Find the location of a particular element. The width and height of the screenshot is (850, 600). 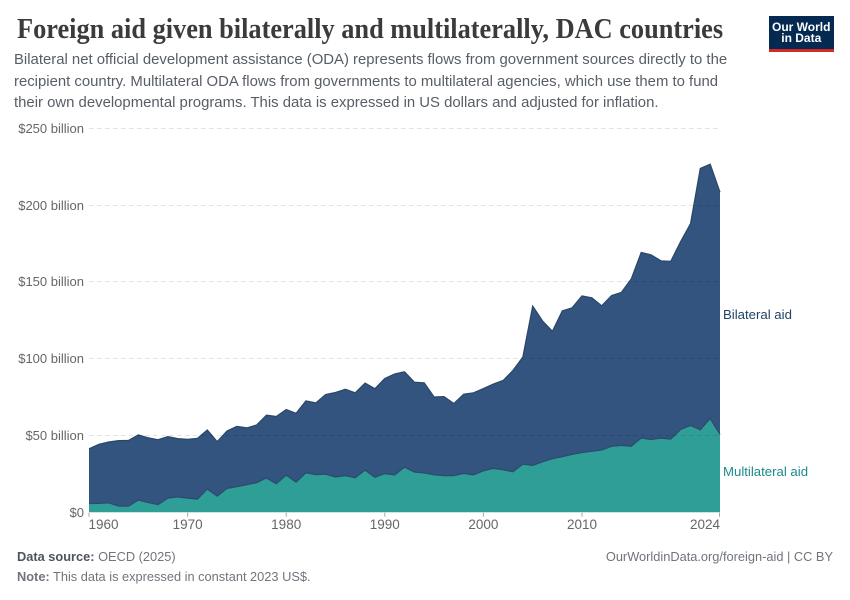

svg-text: $50 billion is located at coordinates (54, 435).